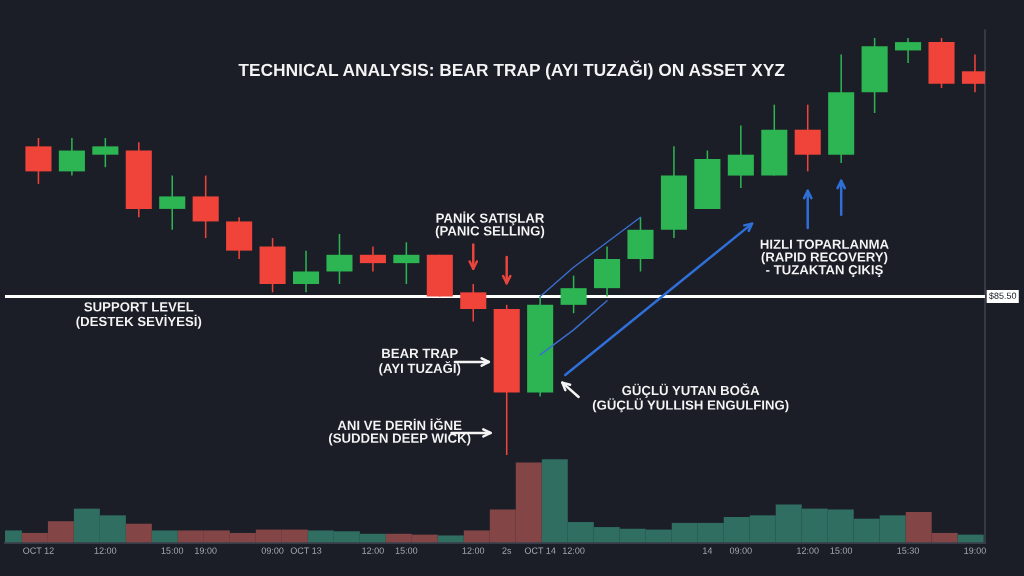 The height and width of the screenshot is (576, 1024). Describe the element at coordinates (139, 315) in the screenshot. I see `ref-line-label: SUPPORT LEVEL (DESTEK SEVİYESİ)` at that location.